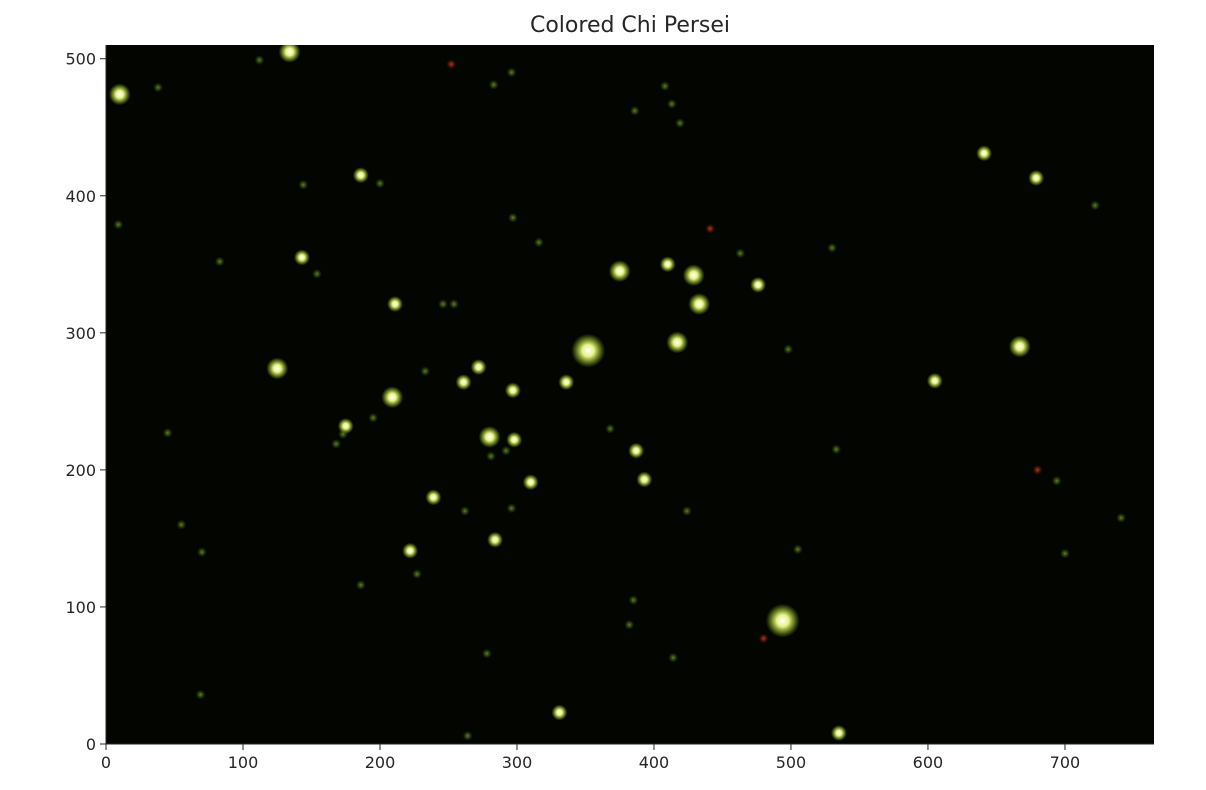  I want to click on x-tick-label: 300, so click(517, 762).